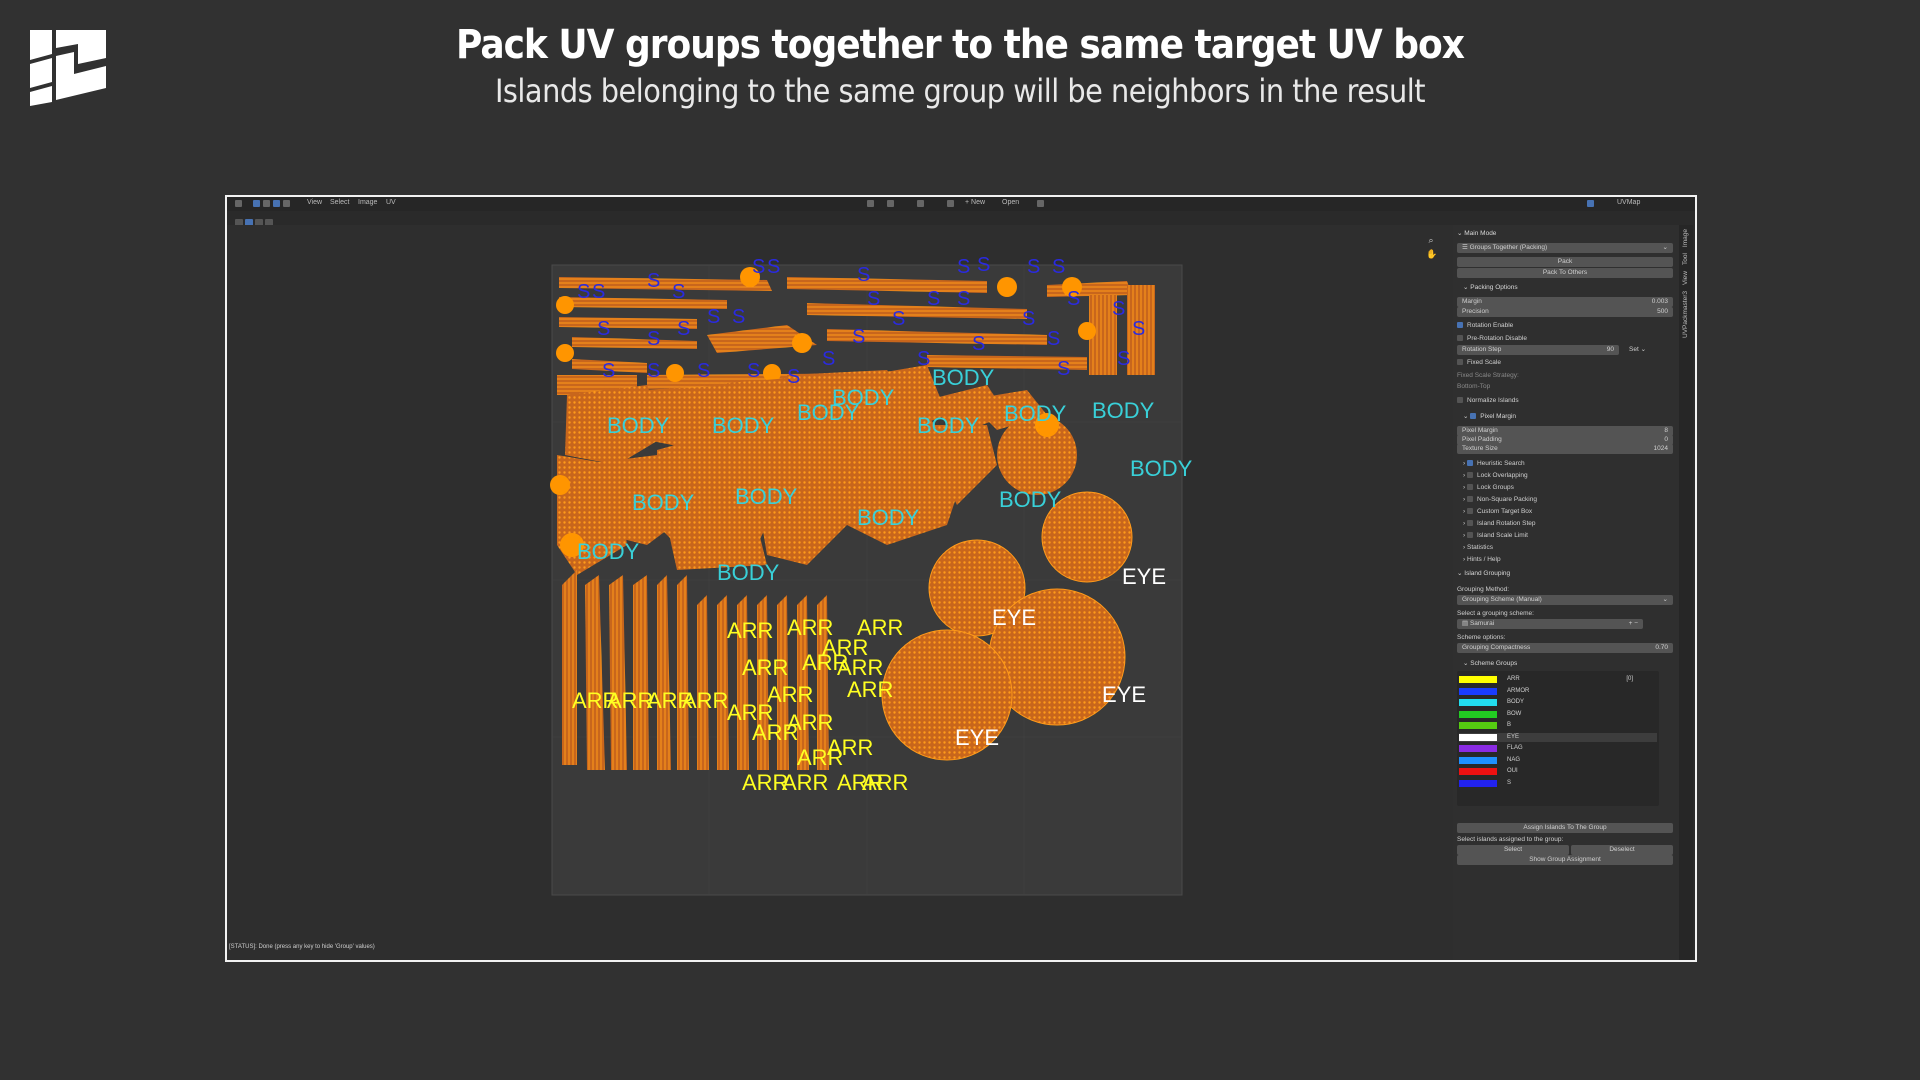  What do you see at coordinates (1495, 535) in the screenshot?
I see `island-scale-limit-subpanel: › Island Scale Limit` at bounding box center [1495, 535].